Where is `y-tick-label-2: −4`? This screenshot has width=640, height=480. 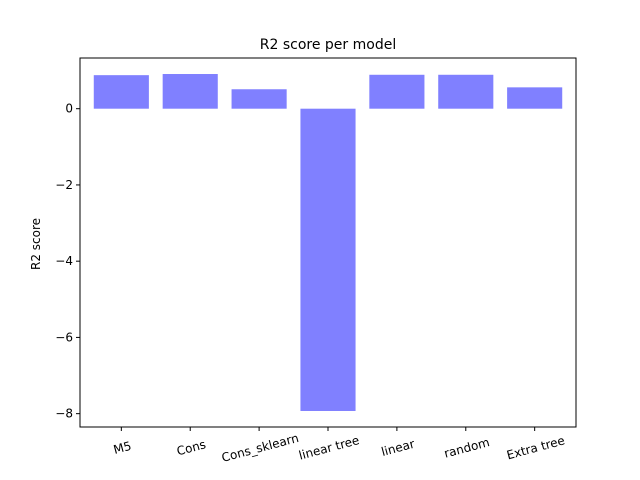
y-tick-label-2: −4 is located at coordinates (64, 261).